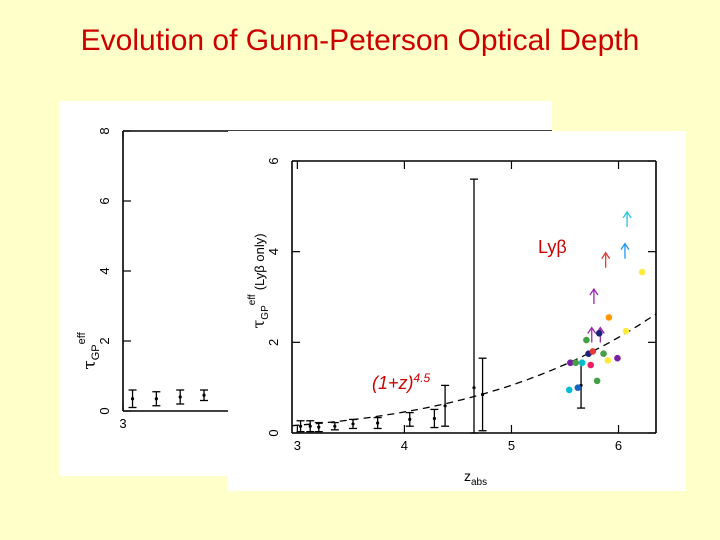 The image size is (720, 540). Describe the element at coordinates (273, 160) in the screenshot. I see `front-y-tick-label: 6` at that location.